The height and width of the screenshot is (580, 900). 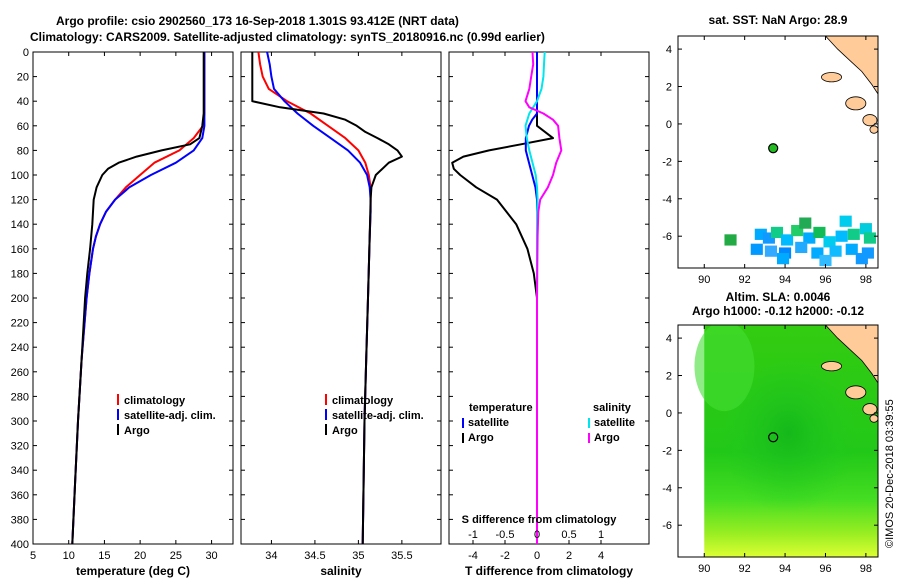 What do you see at coordinates (505, 535) in the screenshot?
I see `top-tick-label: -0.5` at bounding box center [505, 535].